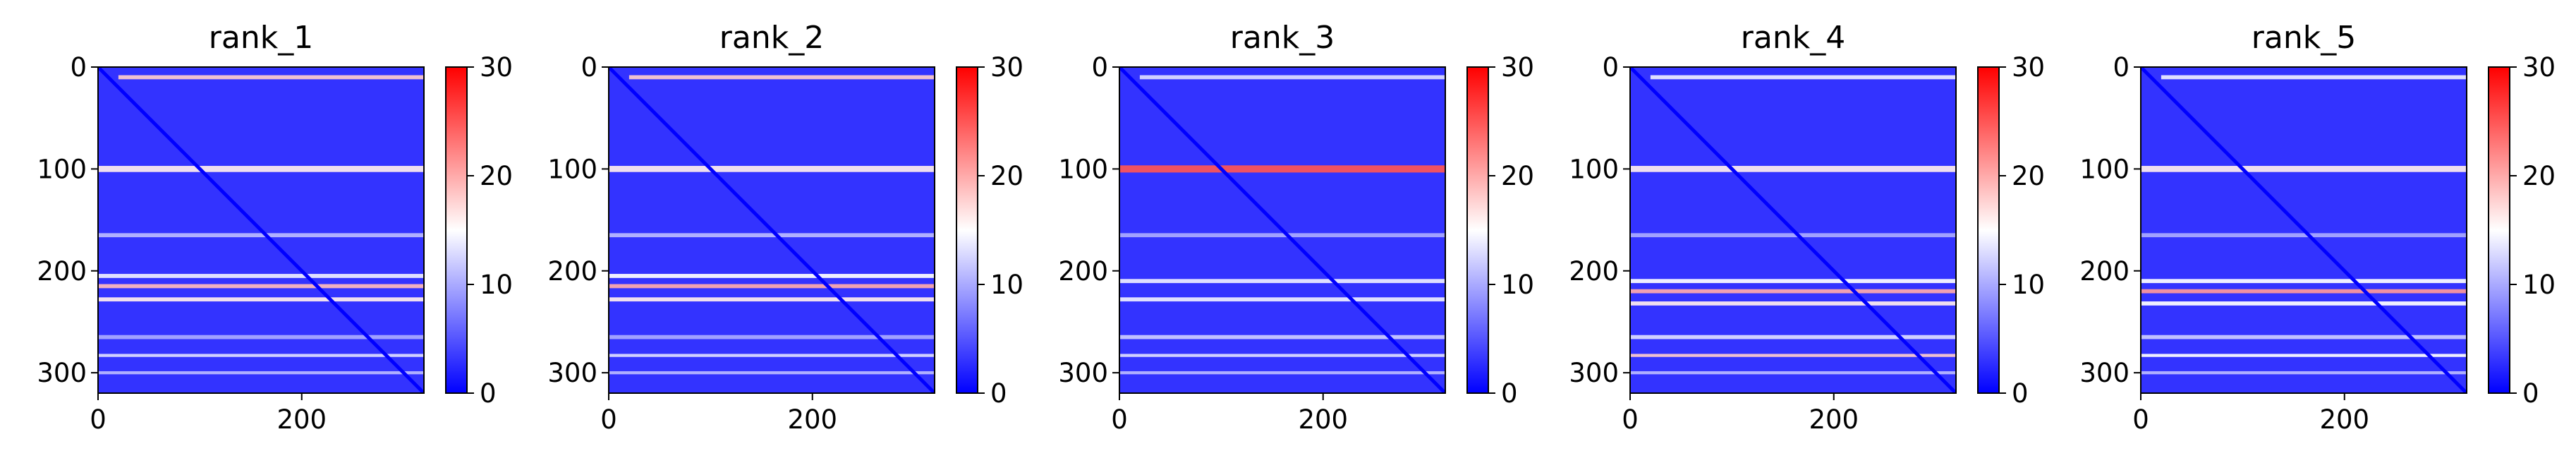  I want to click on chart-title: rank_4, so click(1793, 38).